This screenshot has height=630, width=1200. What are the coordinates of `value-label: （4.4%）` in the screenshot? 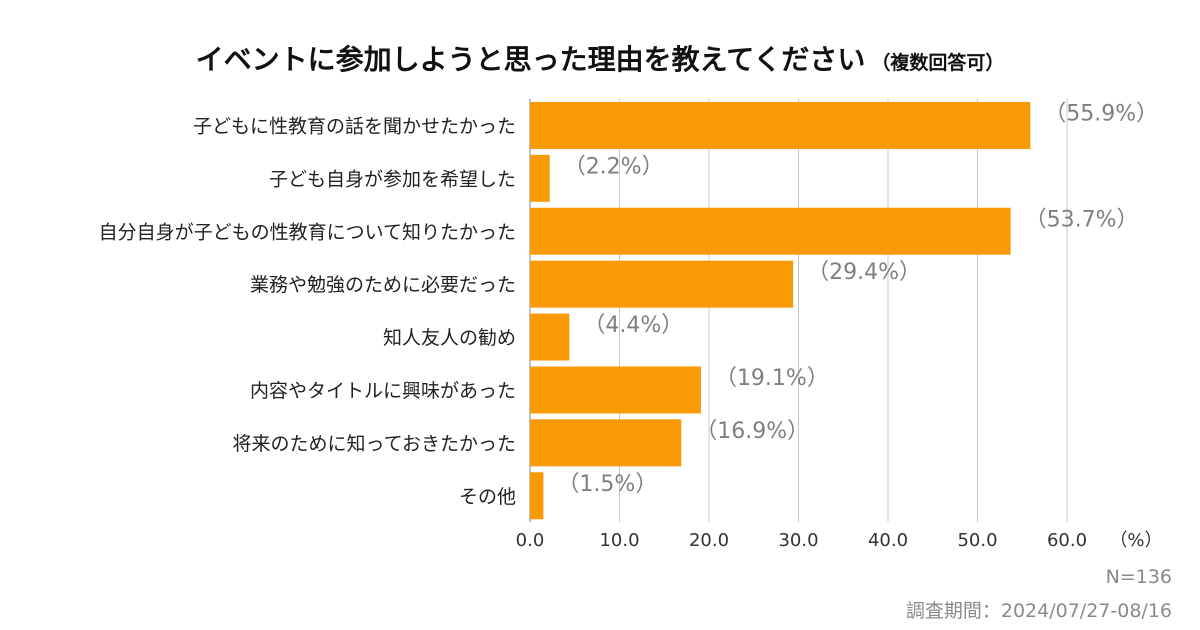 It's located at (633, 325).